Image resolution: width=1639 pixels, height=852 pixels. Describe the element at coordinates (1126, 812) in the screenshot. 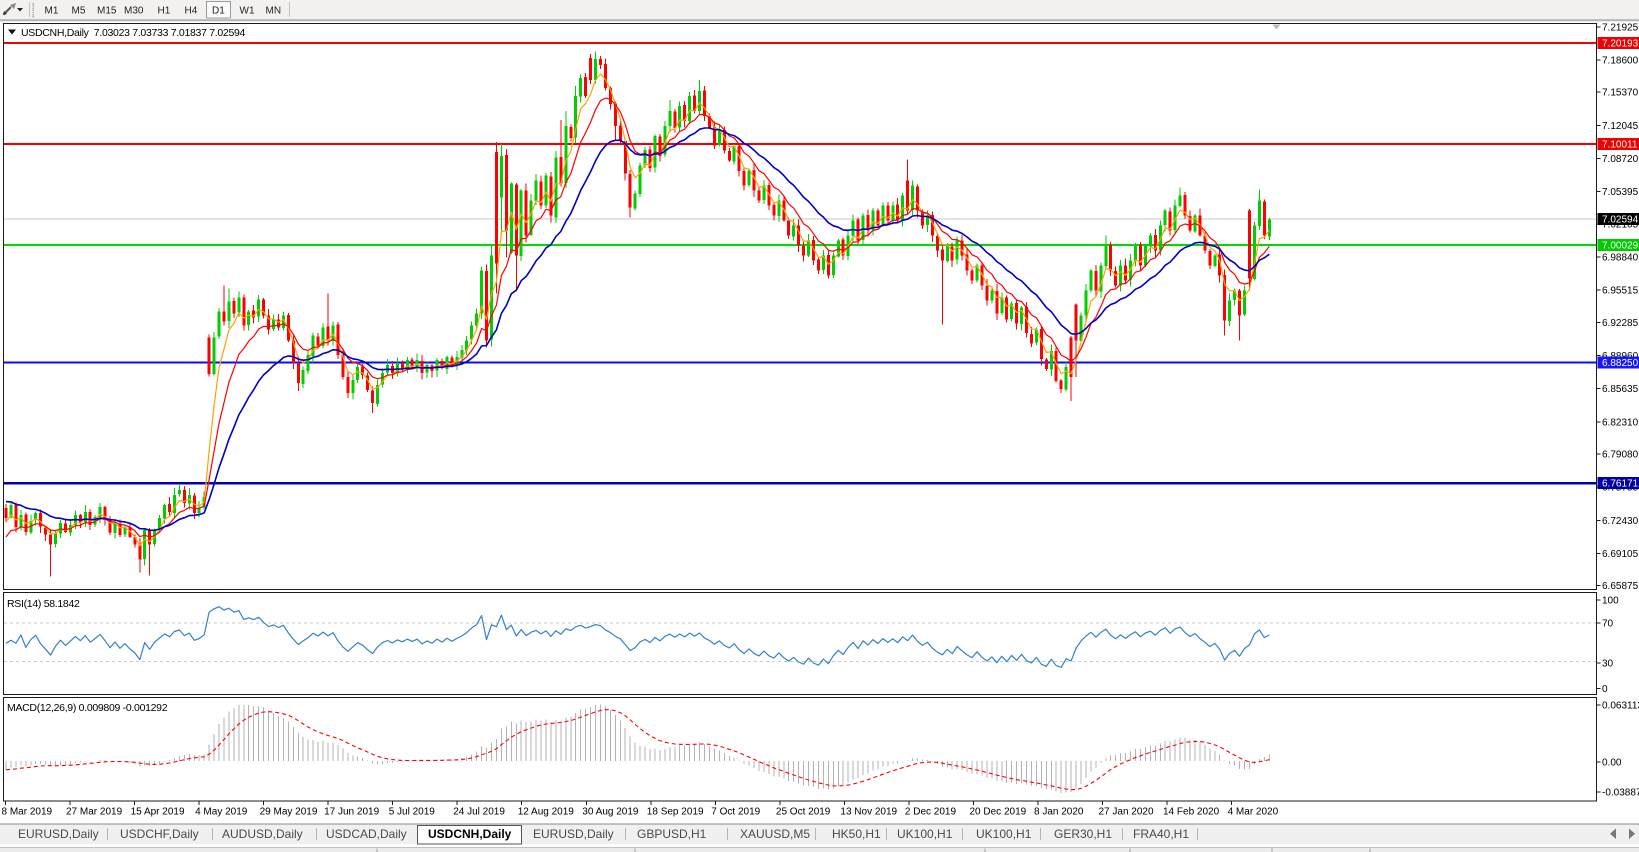

I see `svg-text: 27 Jan 2020` at that location.